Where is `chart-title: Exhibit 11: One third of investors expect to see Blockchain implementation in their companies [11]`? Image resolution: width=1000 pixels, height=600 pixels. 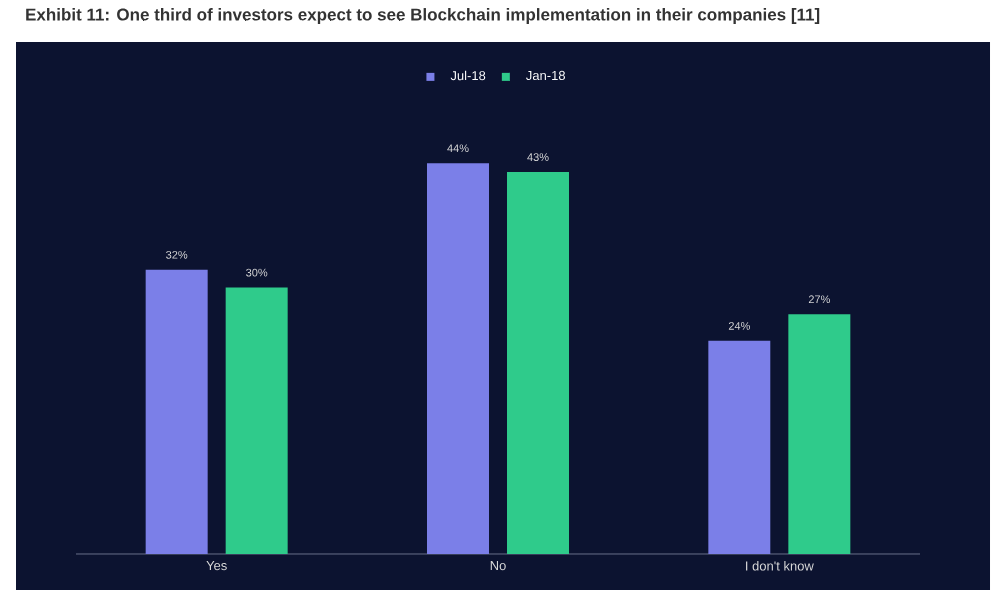 chart-title: Exhibit 11: One third of investors expect to see Blockchain implementation in their companies [11] is located at coordinates (423, 16).